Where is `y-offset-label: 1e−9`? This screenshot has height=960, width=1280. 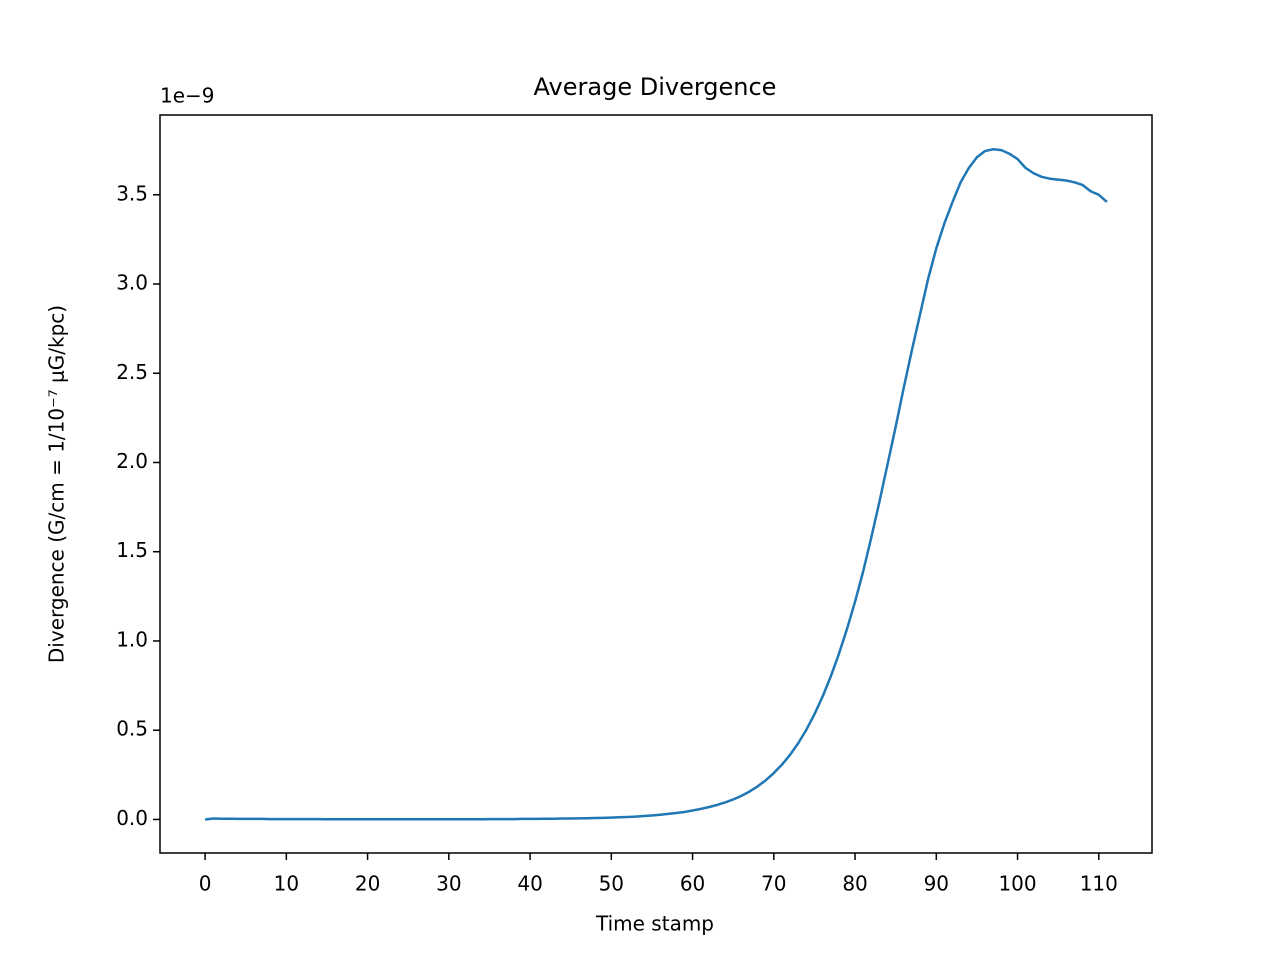 y-offset-label: 1e−9 is located at coordinates (187, 96).